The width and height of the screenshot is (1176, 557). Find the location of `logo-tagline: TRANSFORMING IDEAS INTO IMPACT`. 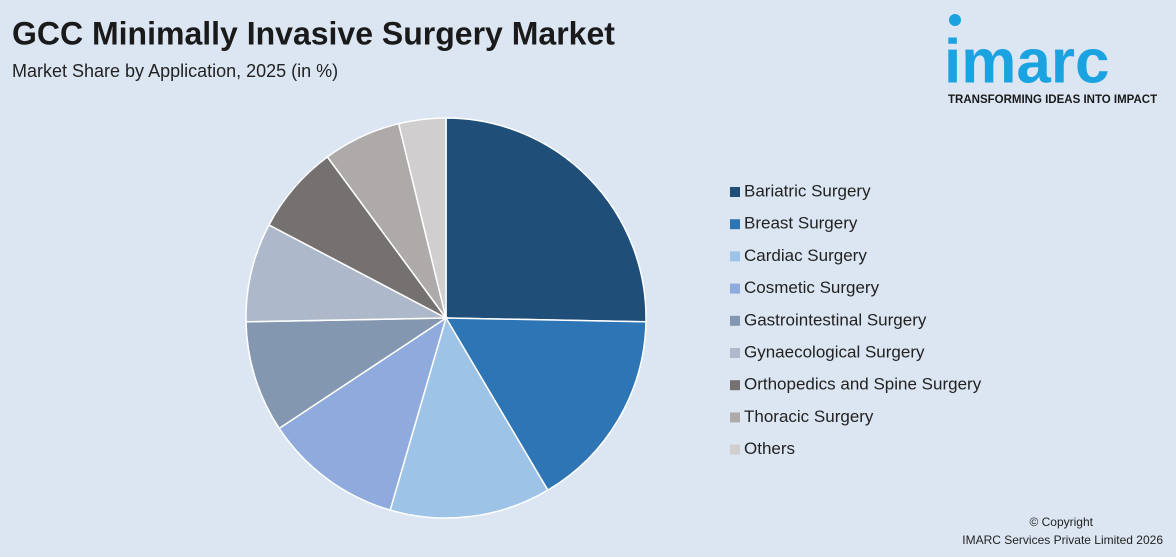

logo-tagline: TRANSFORMING IDEAS INTO IMPACT is located at coordinates (1052, 100).